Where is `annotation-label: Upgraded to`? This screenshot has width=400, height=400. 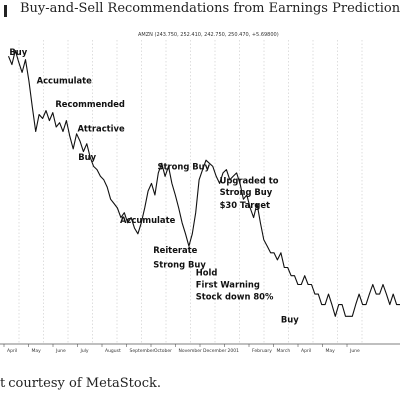 annotation-label: Upgraded to is located at coordinates (249, 180).